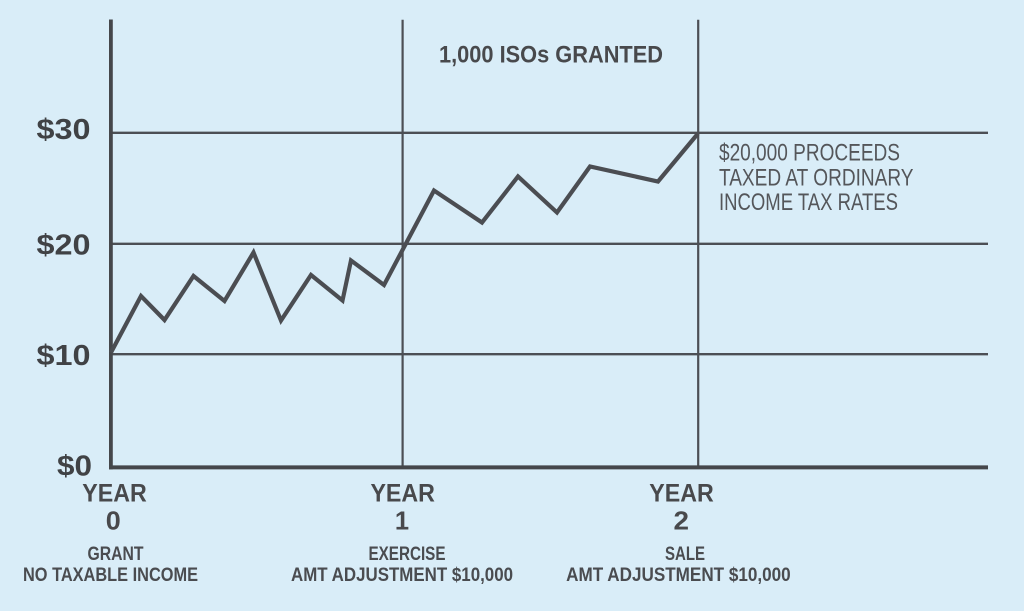  I want to click on svg-text: 1,000 ISOs GRANTED, so click(551, 55).